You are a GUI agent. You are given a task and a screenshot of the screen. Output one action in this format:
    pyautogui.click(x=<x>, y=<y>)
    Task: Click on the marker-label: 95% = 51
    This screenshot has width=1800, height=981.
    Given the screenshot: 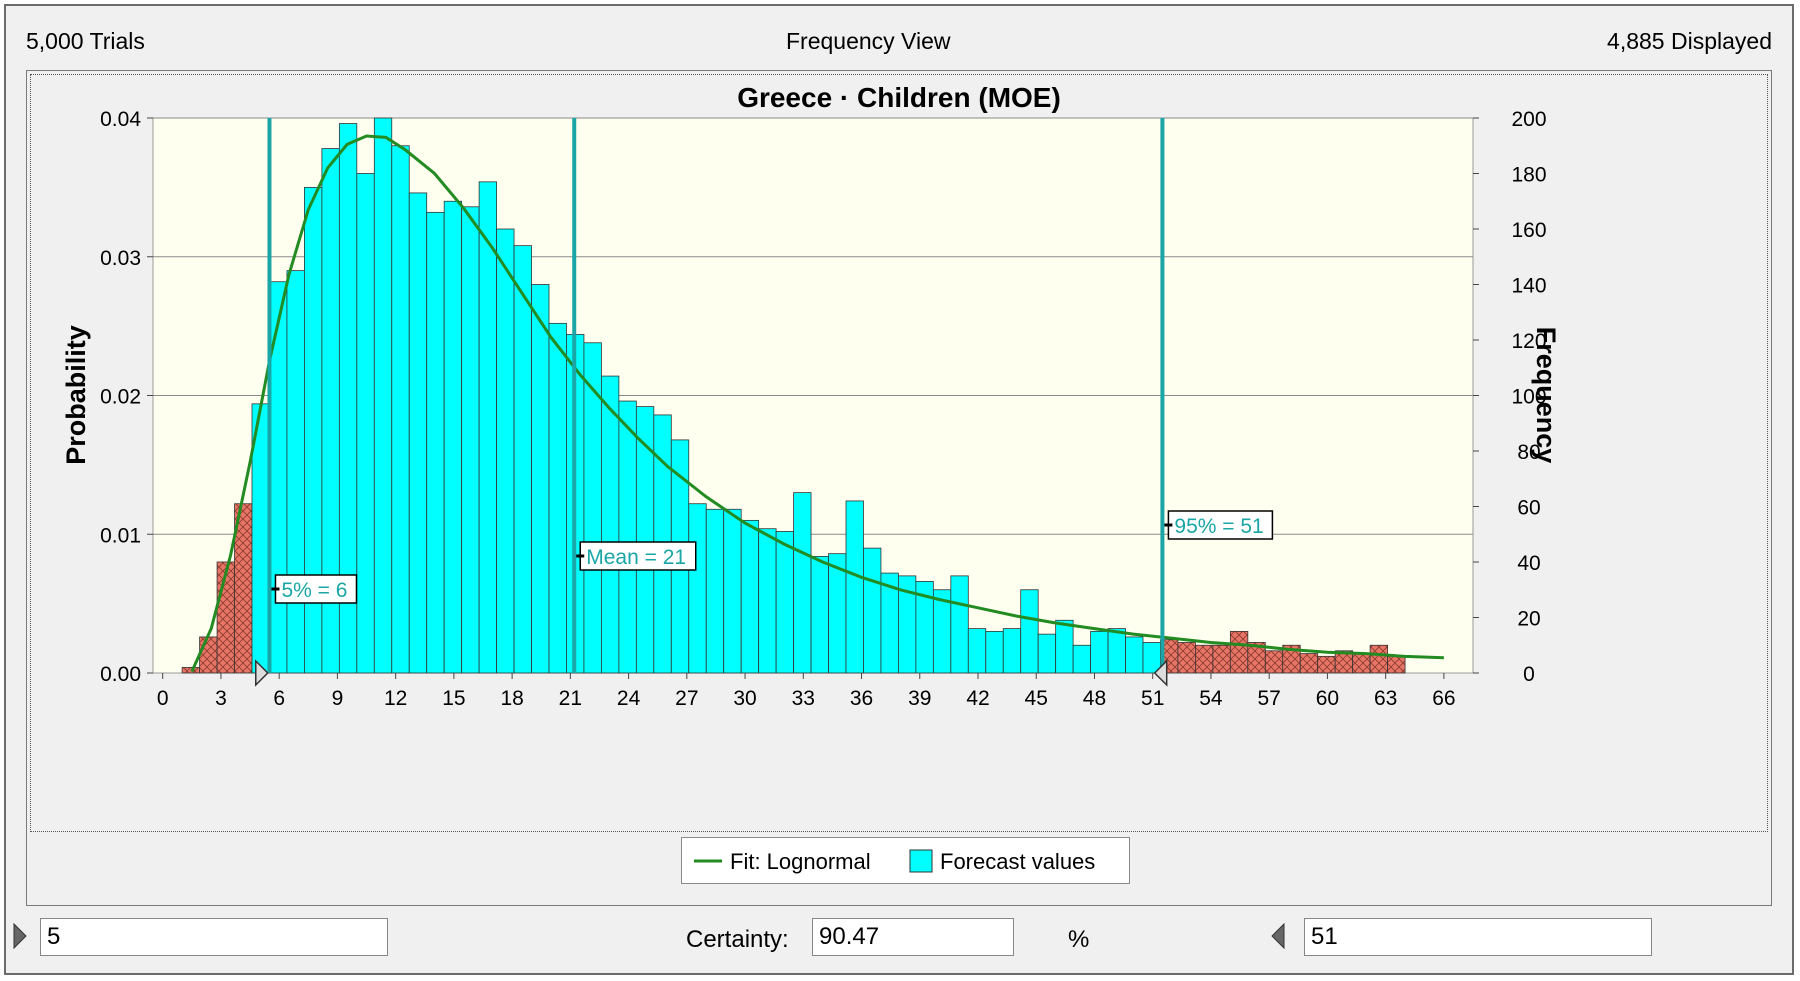 What is the action you would take?
    pyautogui.click(x=1218, y=526)
    